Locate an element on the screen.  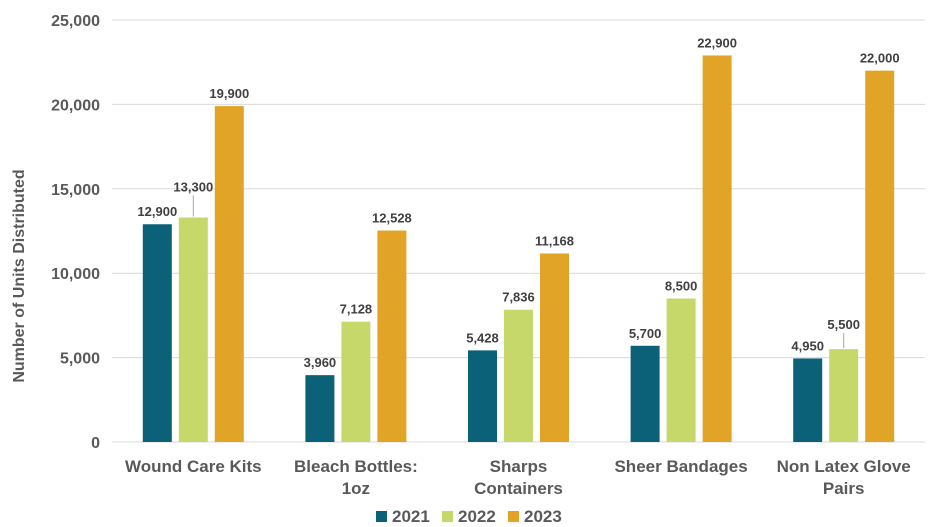
category-label: Pairs is located at coordinates (844, 488).